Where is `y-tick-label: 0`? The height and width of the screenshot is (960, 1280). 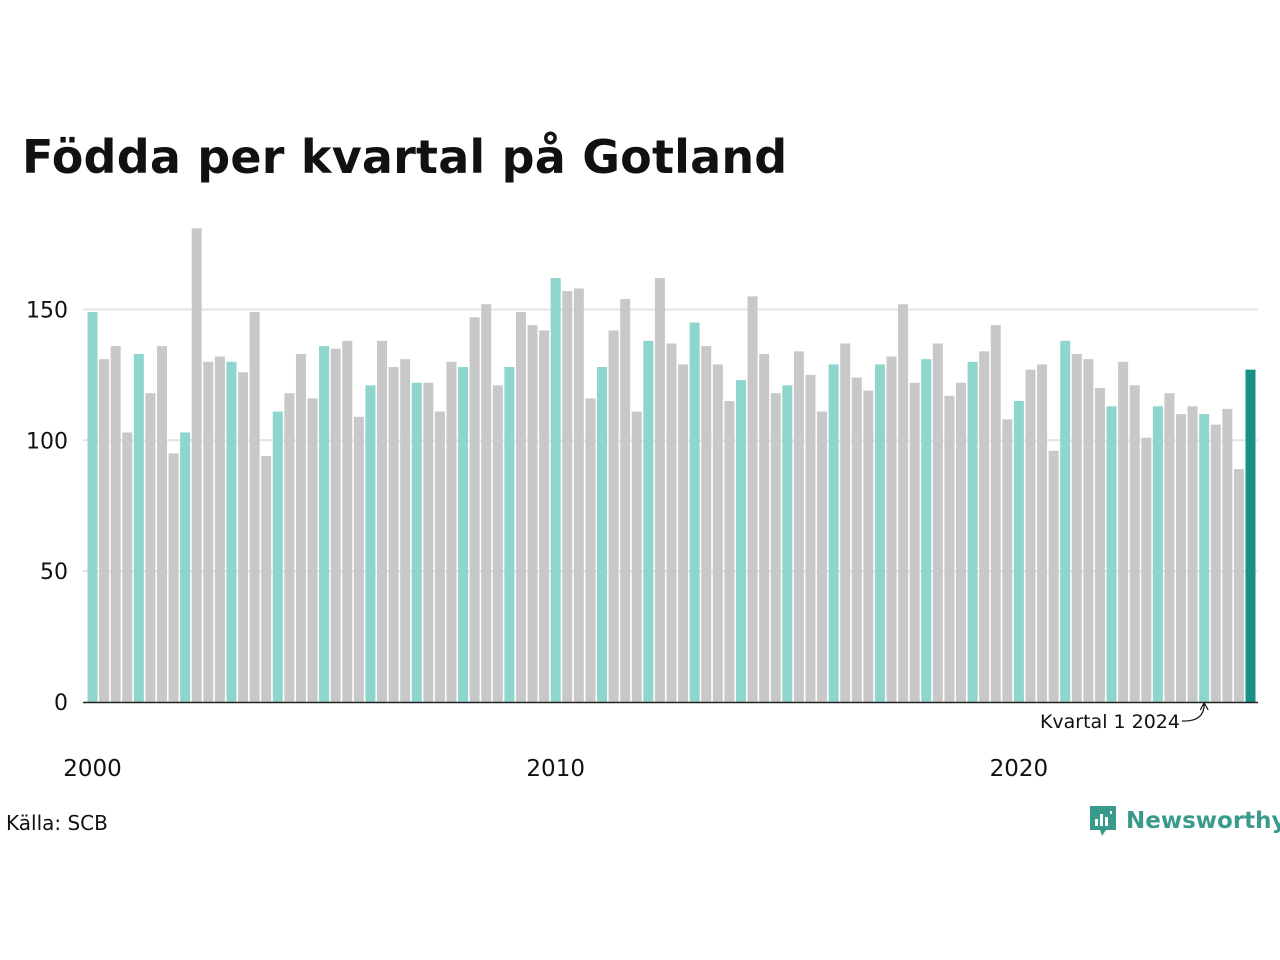 y-tick-label: 0 is located at coordinates (61, 703).